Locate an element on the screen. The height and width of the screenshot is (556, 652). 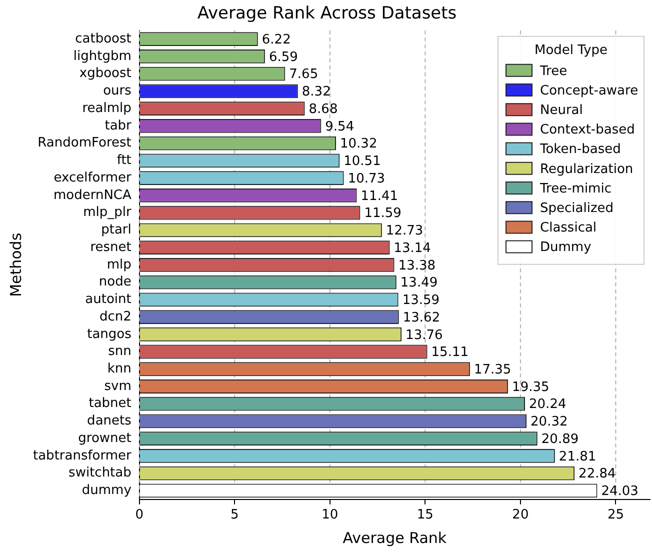
y-tick-label: excelformer is located at coordinates (93, 178).